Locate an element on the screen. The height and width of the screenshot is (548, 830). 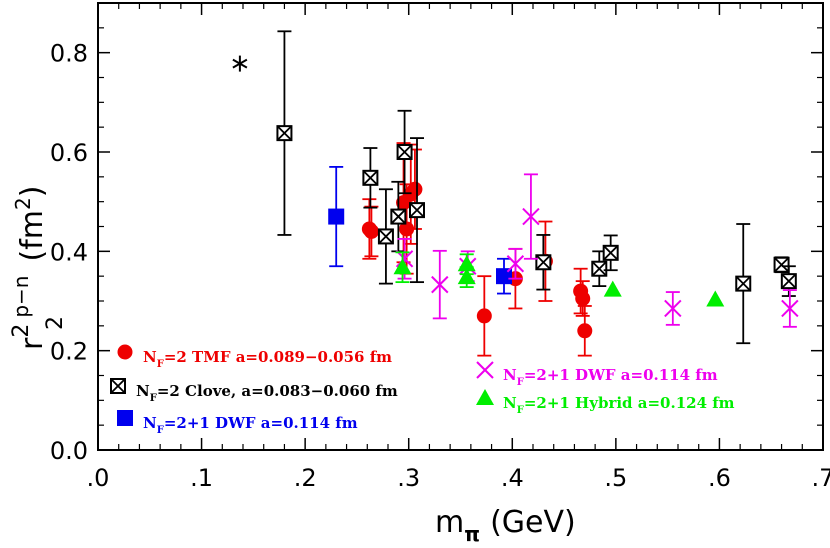
legend-label: NF=2 Clove, a=0.083−0.060 fm is located at coordinates (267, 393).